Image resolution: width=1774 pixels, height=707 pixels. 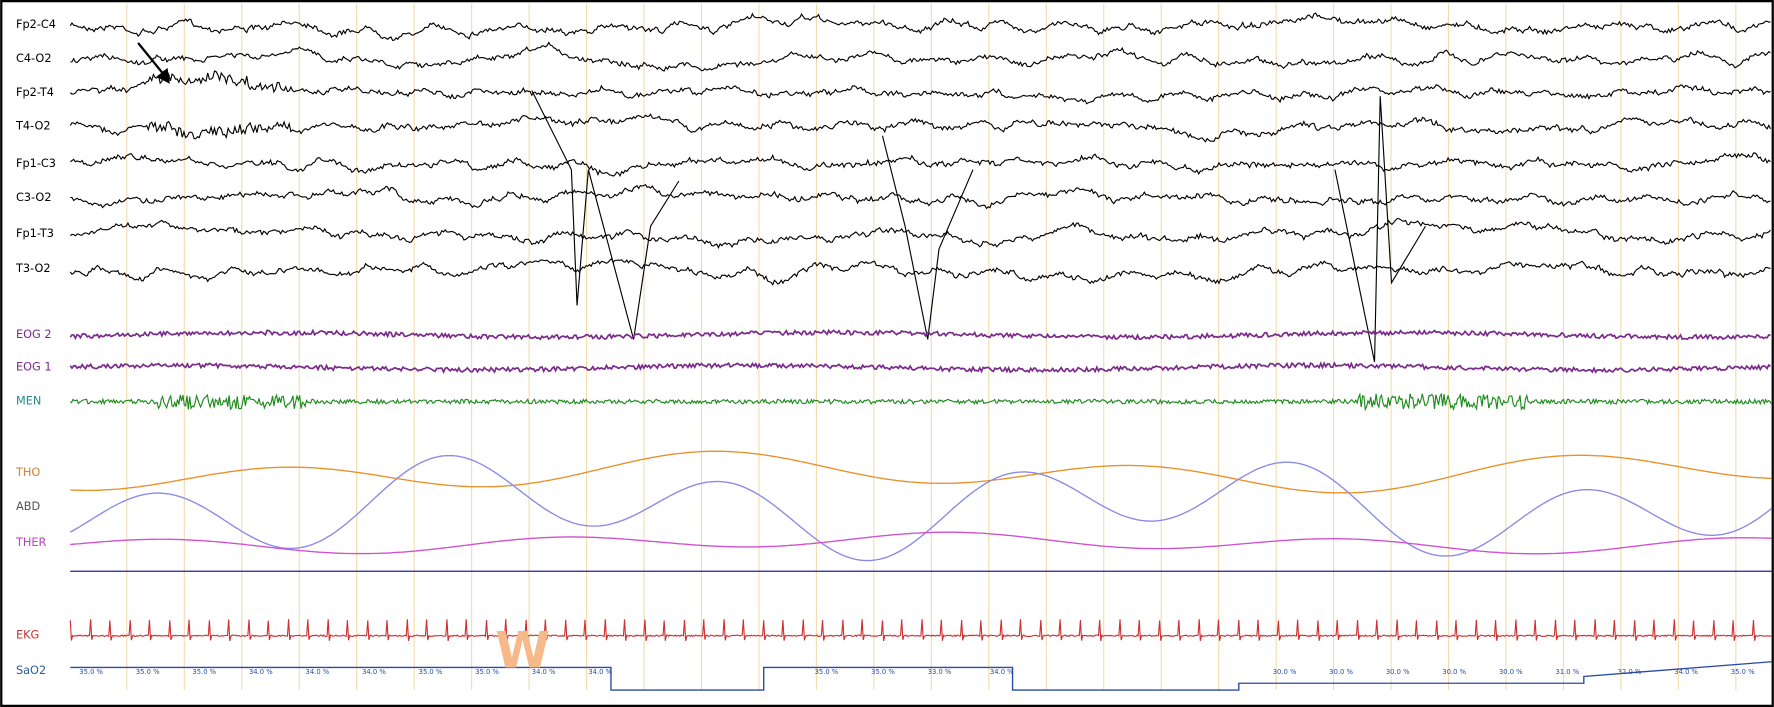 I want to click on channel-label: T4-O2, so click(x=33, y=126).